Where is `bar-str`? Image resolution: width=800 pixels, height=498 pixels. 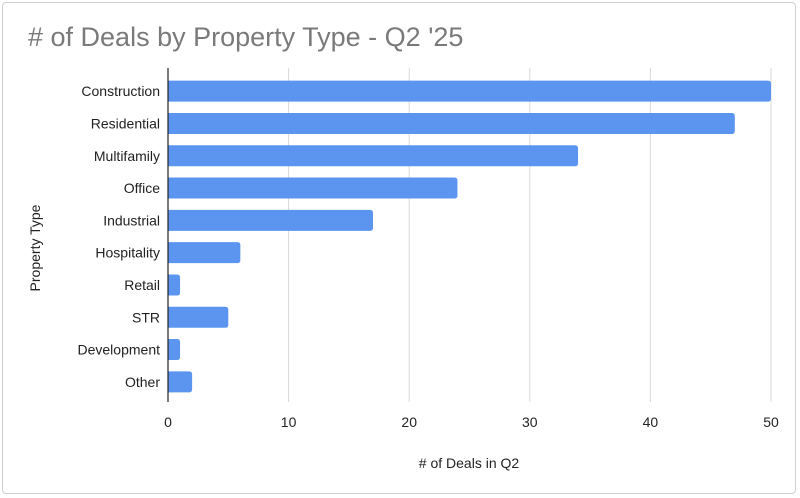 bar-str is located at coordinates (198, 317).